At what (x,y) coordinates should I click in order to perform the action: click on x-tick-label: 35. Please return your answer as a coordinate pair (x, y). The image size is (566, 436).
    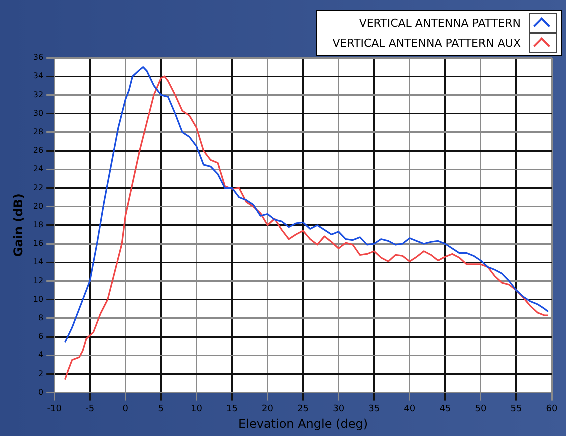
    Looking at the image, I should click on (374, 409).